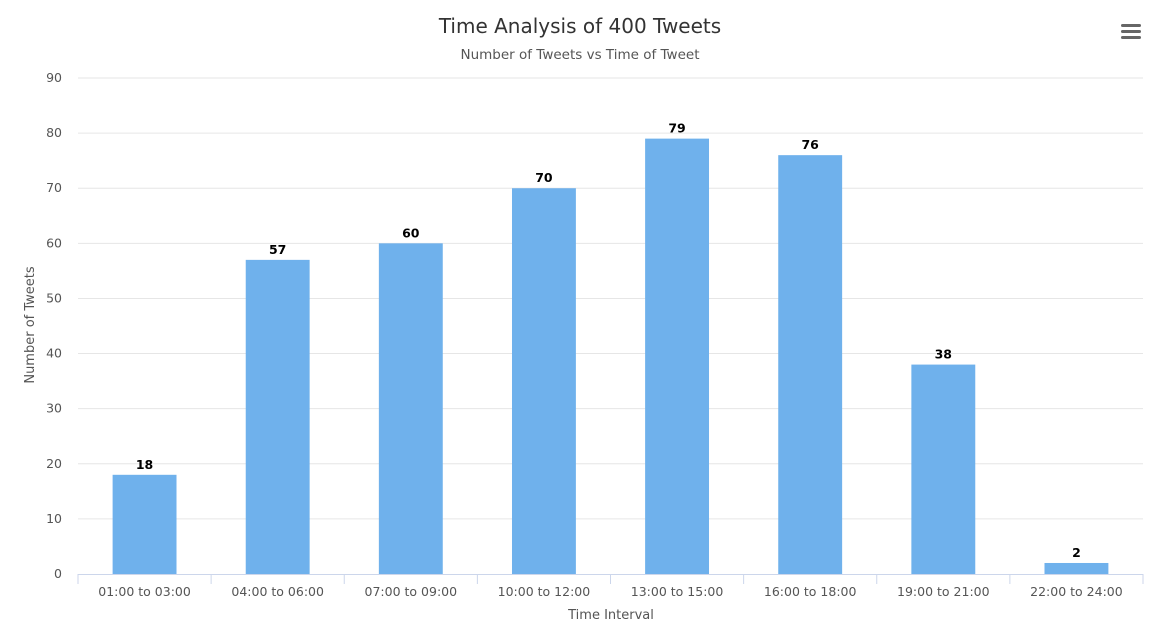 The image size is (1163, 639). What do you see at coordinates (54, 297) in the screenshot?
I see `y-tick-label: 50` at bounding box center [54, 297].